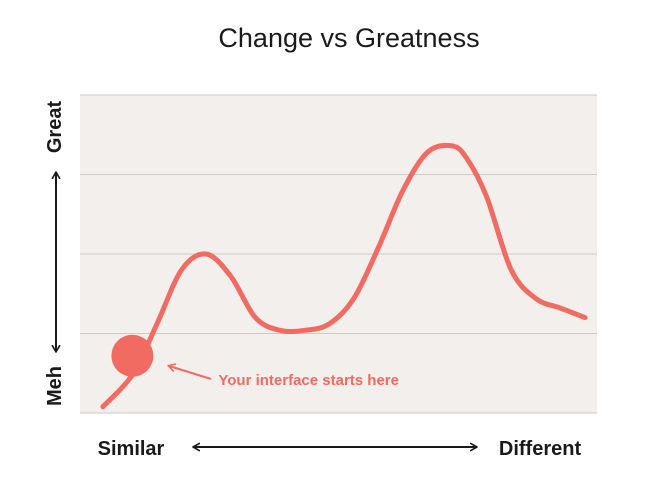  Describe the element at coordinates (348, 38) in the screenshot. I see `chart-title: Change vs Greatness` at that location.